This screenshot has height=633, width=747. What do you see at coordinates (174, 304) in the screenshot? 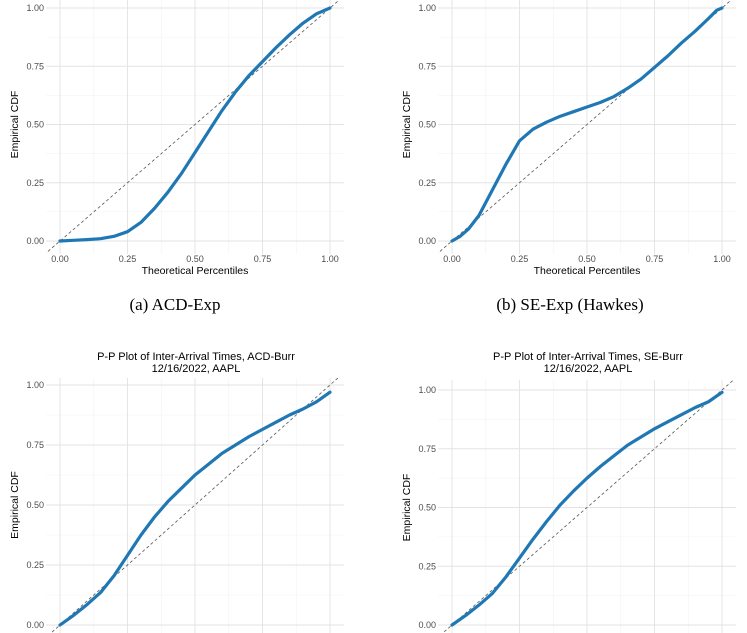
I see `figure-caption: (a) ACD-Exp` at bounding box center [174, 304].